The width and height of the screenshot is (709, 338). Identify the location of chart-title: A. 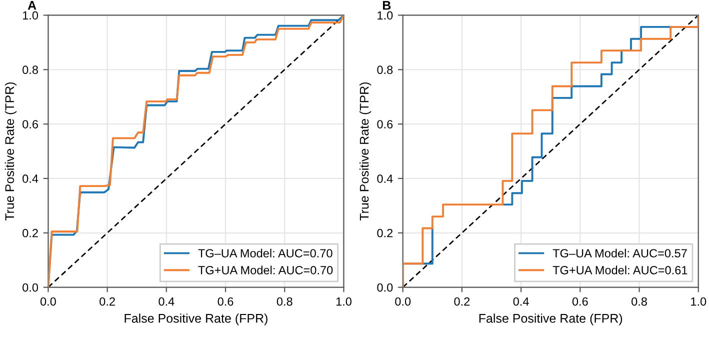
(32, 5).